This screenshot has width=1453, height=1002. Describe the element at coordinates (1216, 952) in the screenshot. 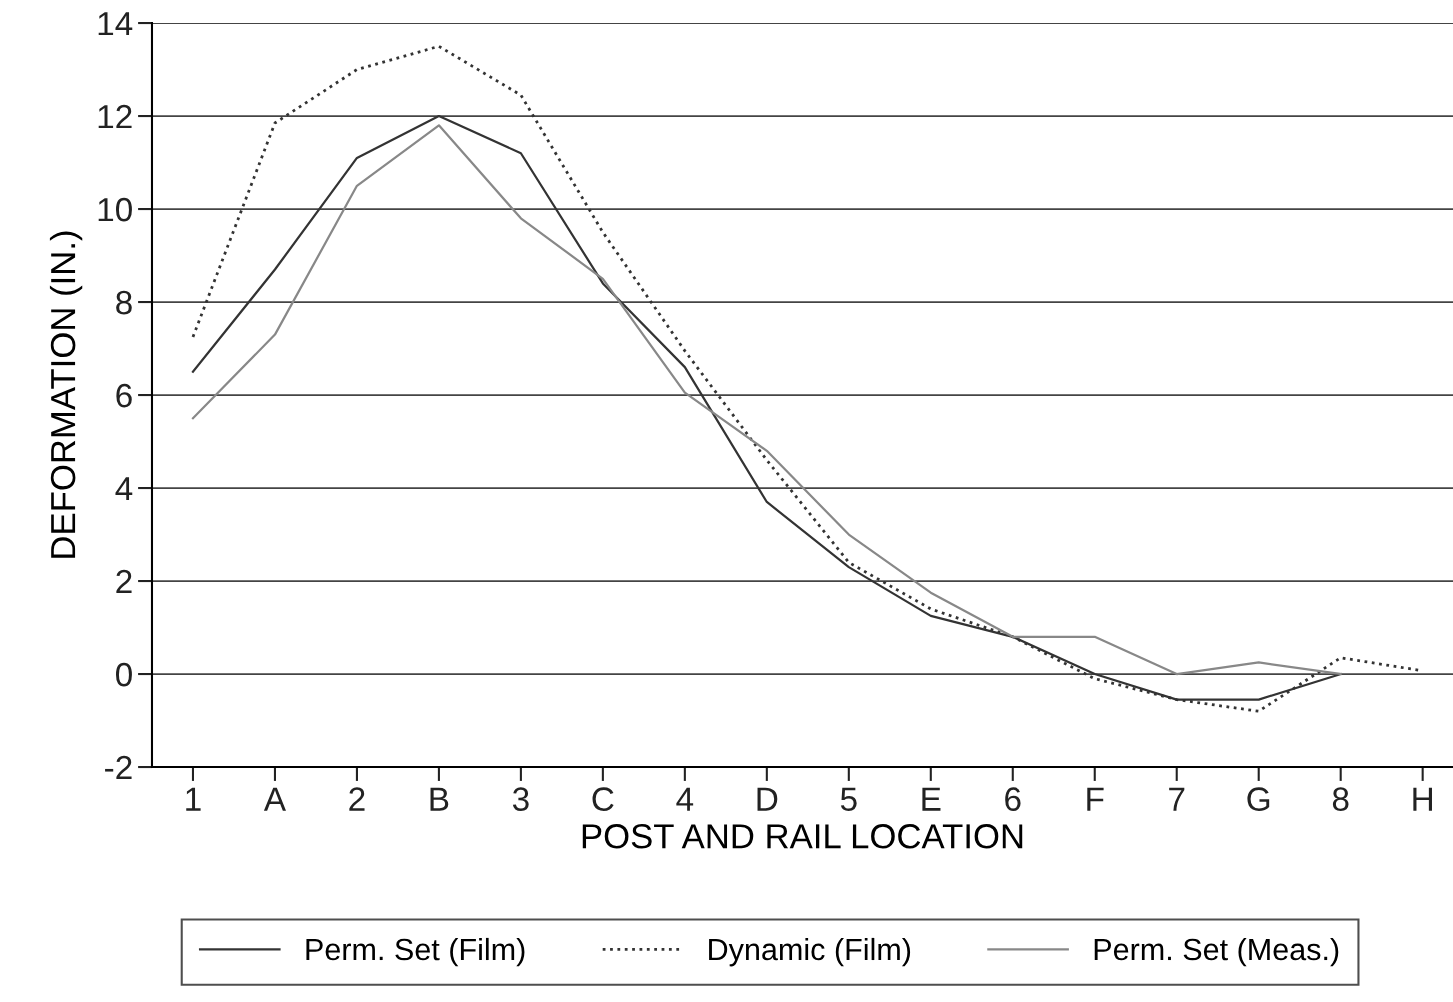

I see `legend-label: Perm. Set (Meas.)` at that location.